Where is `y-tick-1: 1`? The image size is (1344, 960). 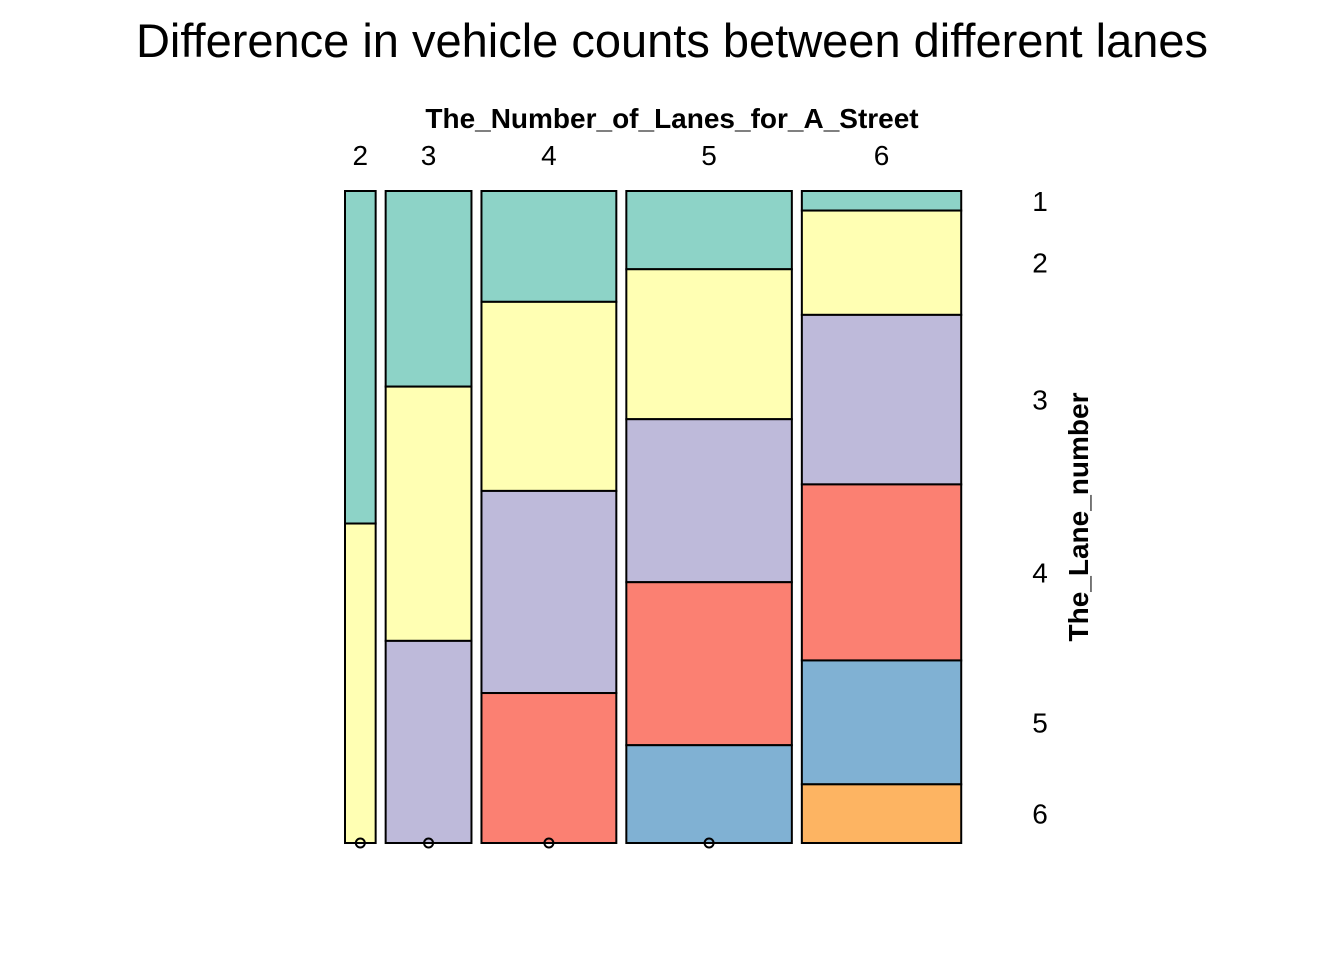
y-tick-1: 1 is located at coordinates (1040, 201).